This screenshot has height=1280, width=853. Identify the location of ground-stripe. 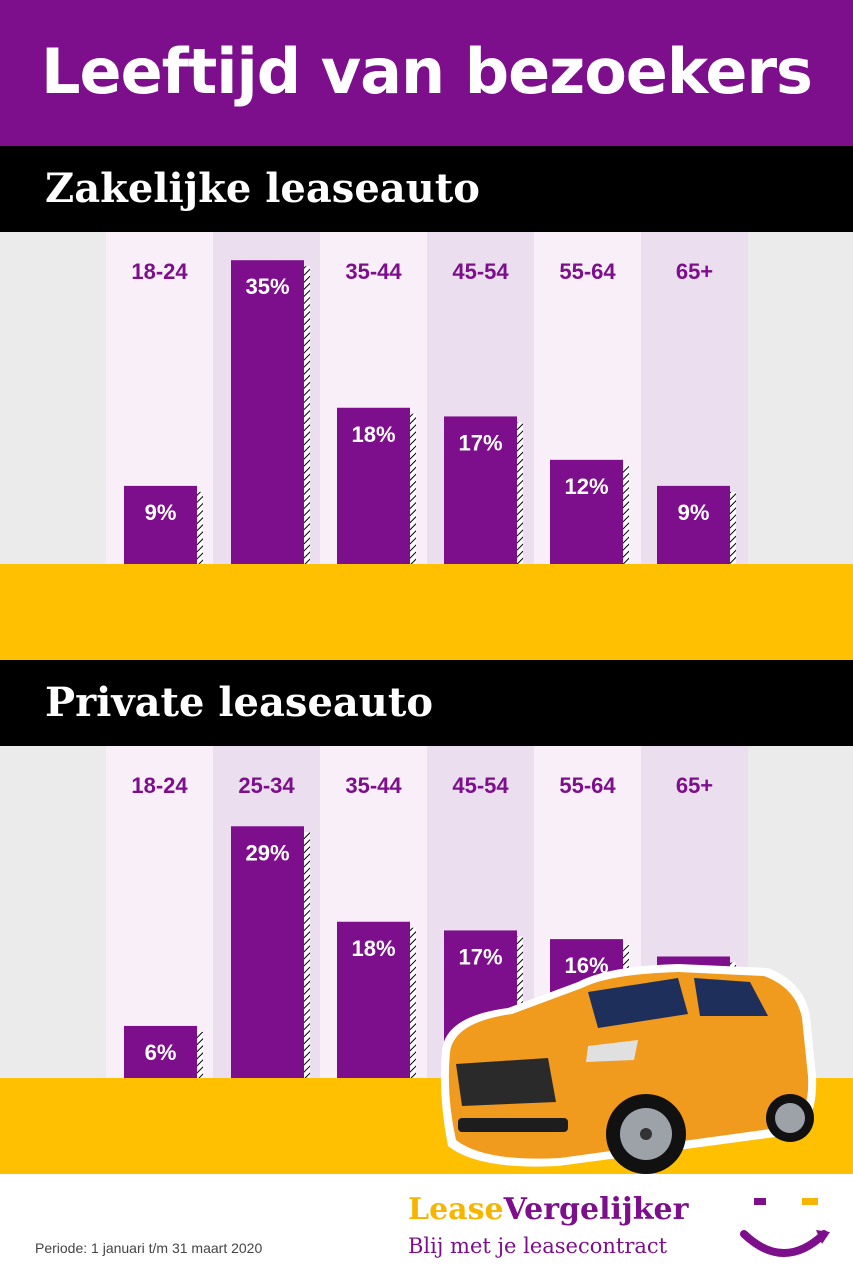
(426, 612).